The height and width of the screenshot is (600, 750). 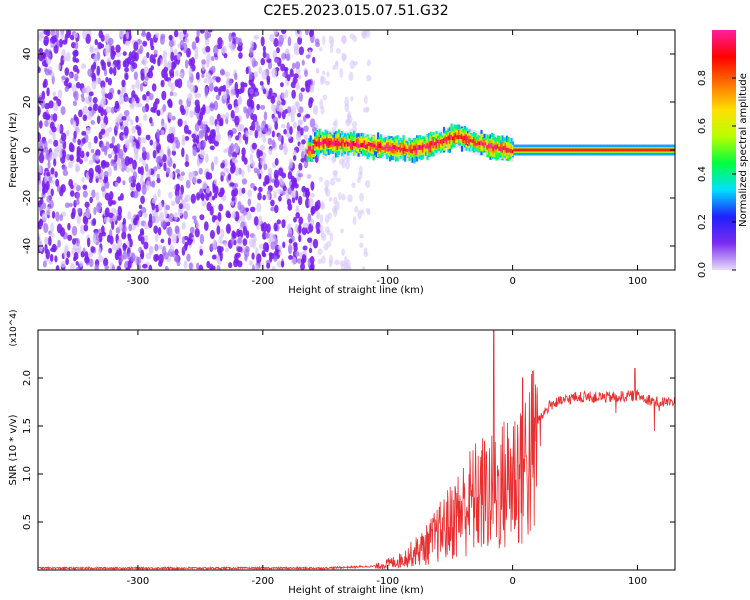 What do you see at coordinates (702, 78) in the screenshot?
I see `colorbar-tick-label: 0.8` at bounding box center [702, 78].